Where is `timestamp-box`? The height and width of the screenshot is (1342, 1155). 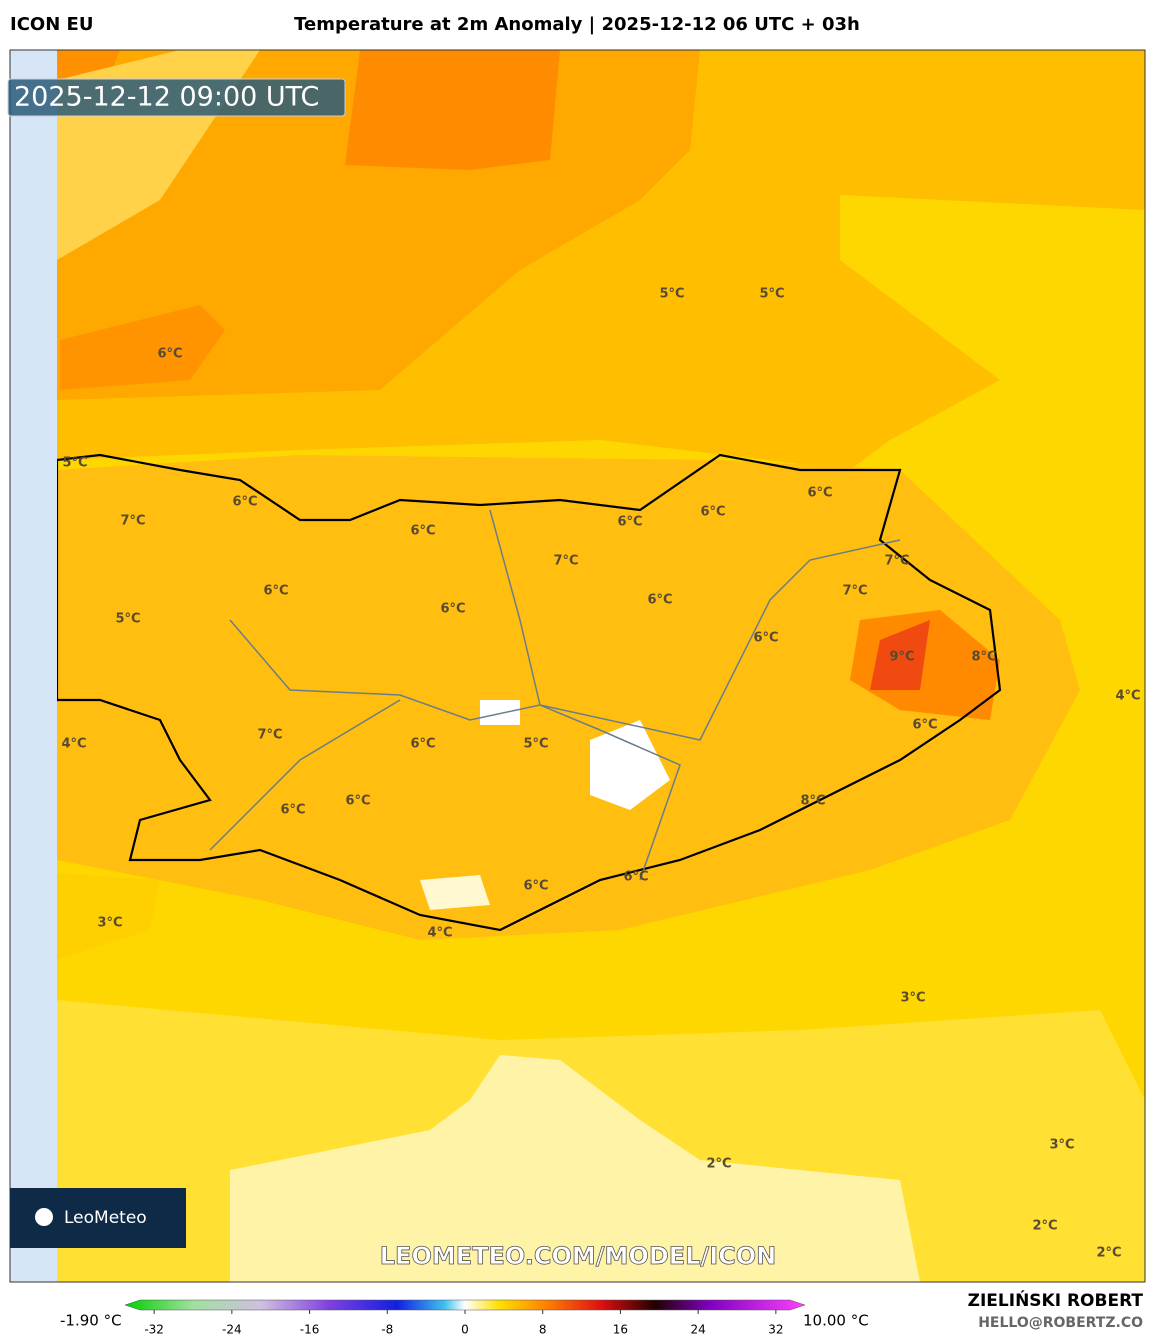
timestamp-box is located at coordinates (176, 97).